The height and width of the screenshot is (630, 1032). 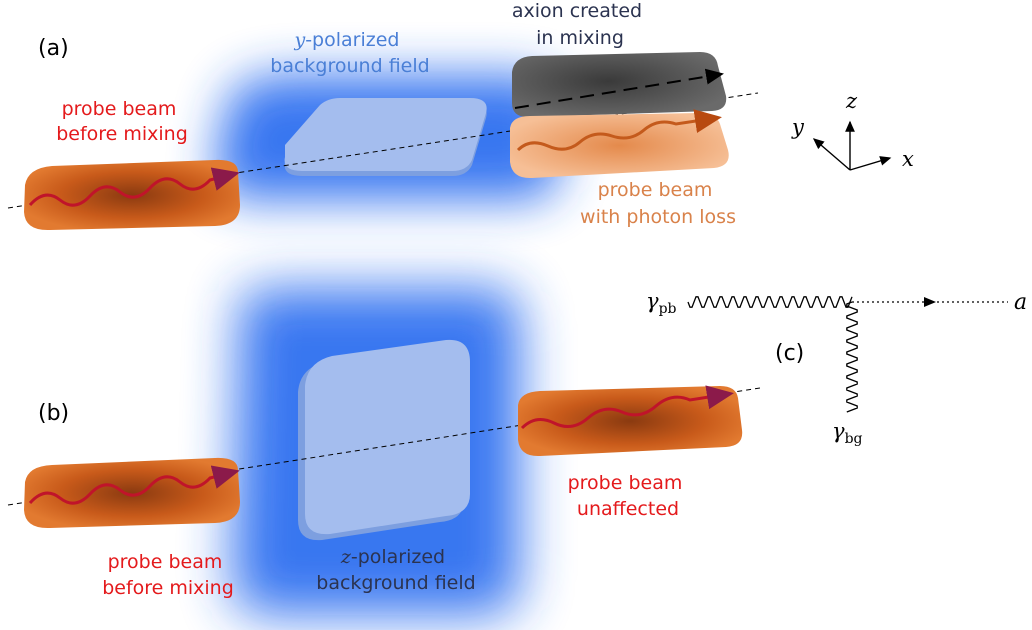 What do you see at coordinates (798, 127) in the screenshot?
I see `axis-y-label: y` at bounding box center [798, 127].